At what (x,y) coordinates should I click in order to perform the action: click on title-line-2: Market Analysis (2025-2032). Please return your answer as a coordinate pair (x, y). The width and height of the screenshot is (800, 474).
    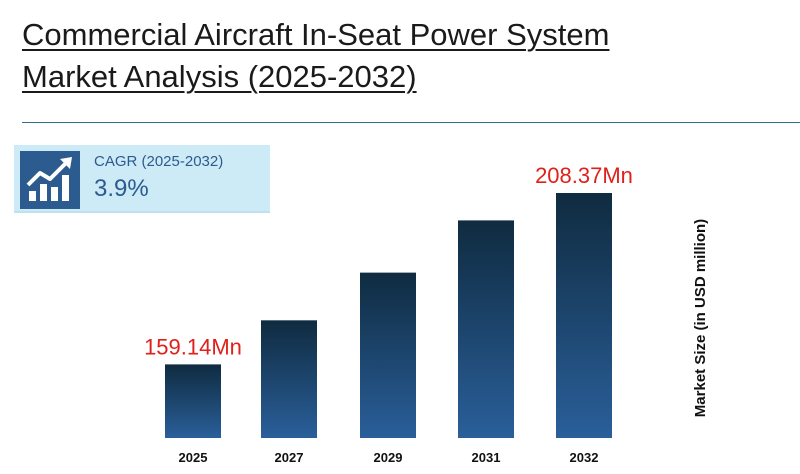
    Looking at the image, I should click on (219, 76).